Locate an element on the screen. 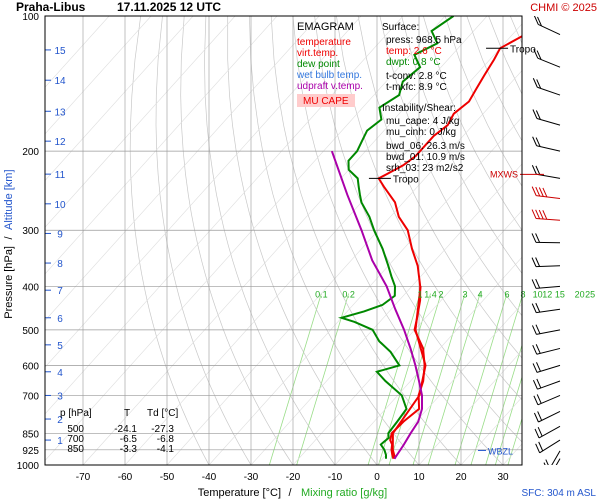 The height and width of the screenshot is (500, 600). x-axis-label-mixing-ratio: Mixing ratio [g/kg] is located at coordinates (344, 493).